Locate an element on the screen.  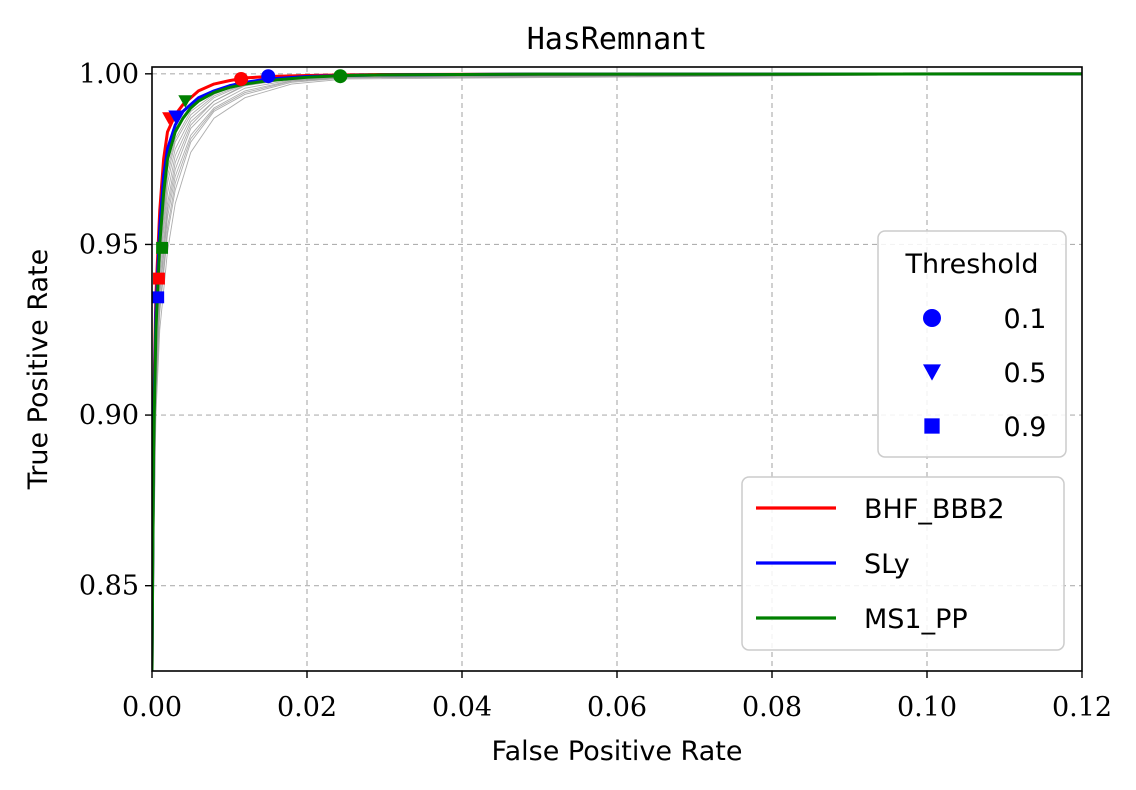
x-tick-label: 0.12 is located at coordinates (1082, 707).